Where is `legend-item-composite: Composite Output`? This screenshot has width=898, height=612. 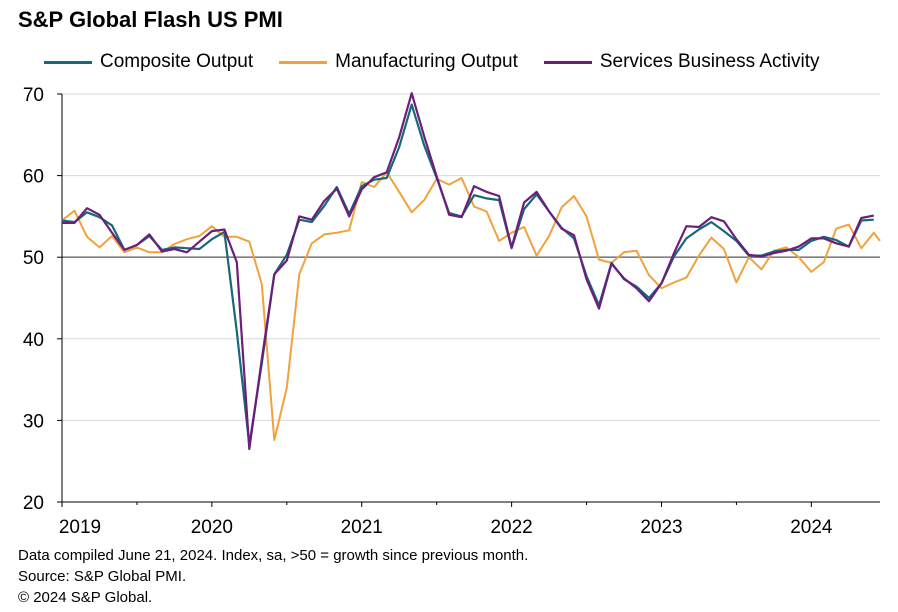
legend-item-composite: Composite Output is located at coordinates (148, 62).